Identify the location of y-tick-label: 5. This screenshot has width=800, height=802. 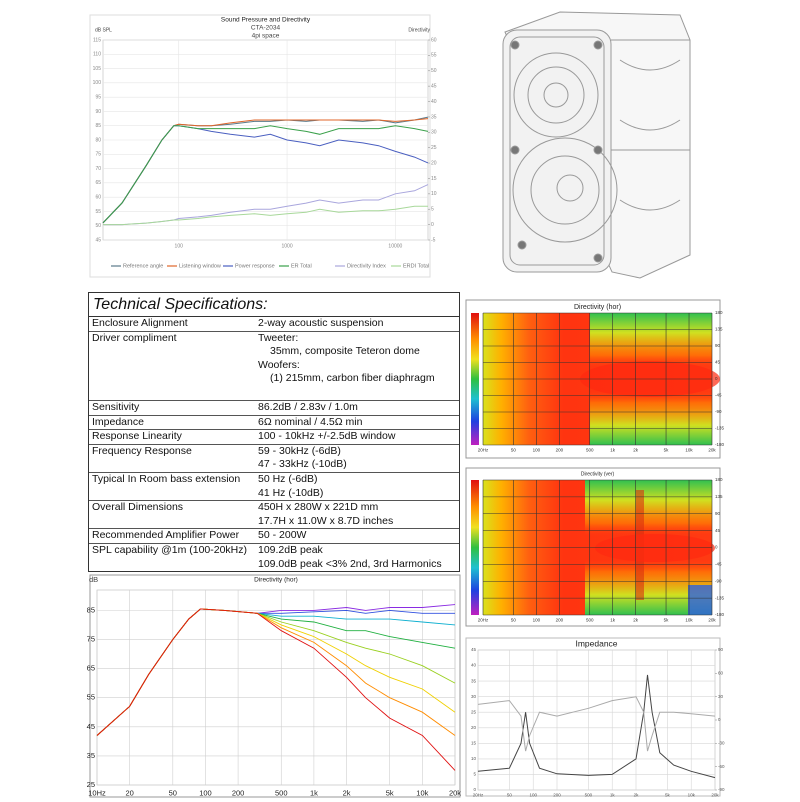
(474, 774).